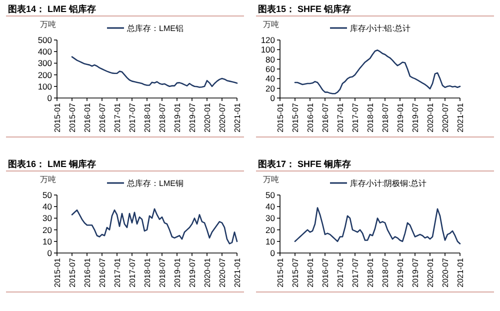 The height and width of the screenshot is (311, 500). What do you see at coordinates (45, 40) in the screenshot?
I see `y-tick-label: 500` at bounding box center [45, 40].